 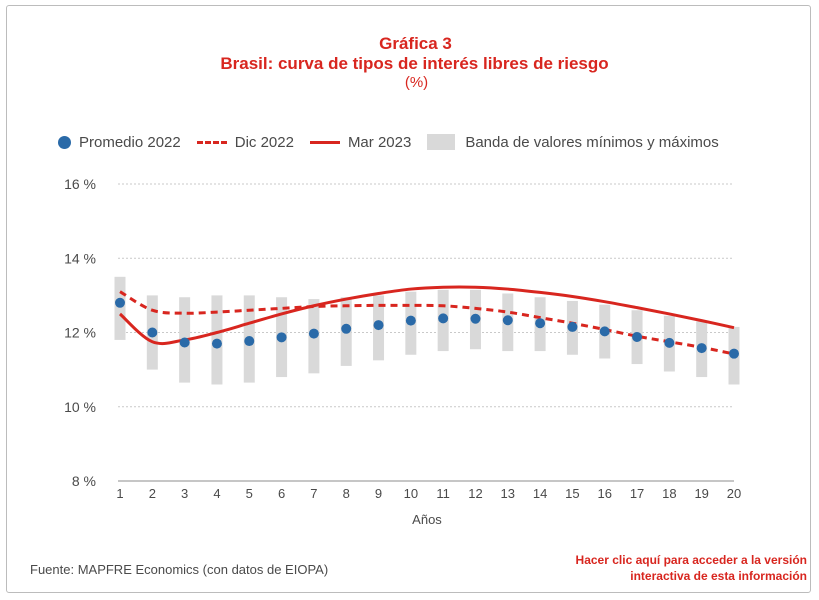 I want to click on legend-item-band: Banda de valores mínimos y máximos, so click(x=573, y=142).